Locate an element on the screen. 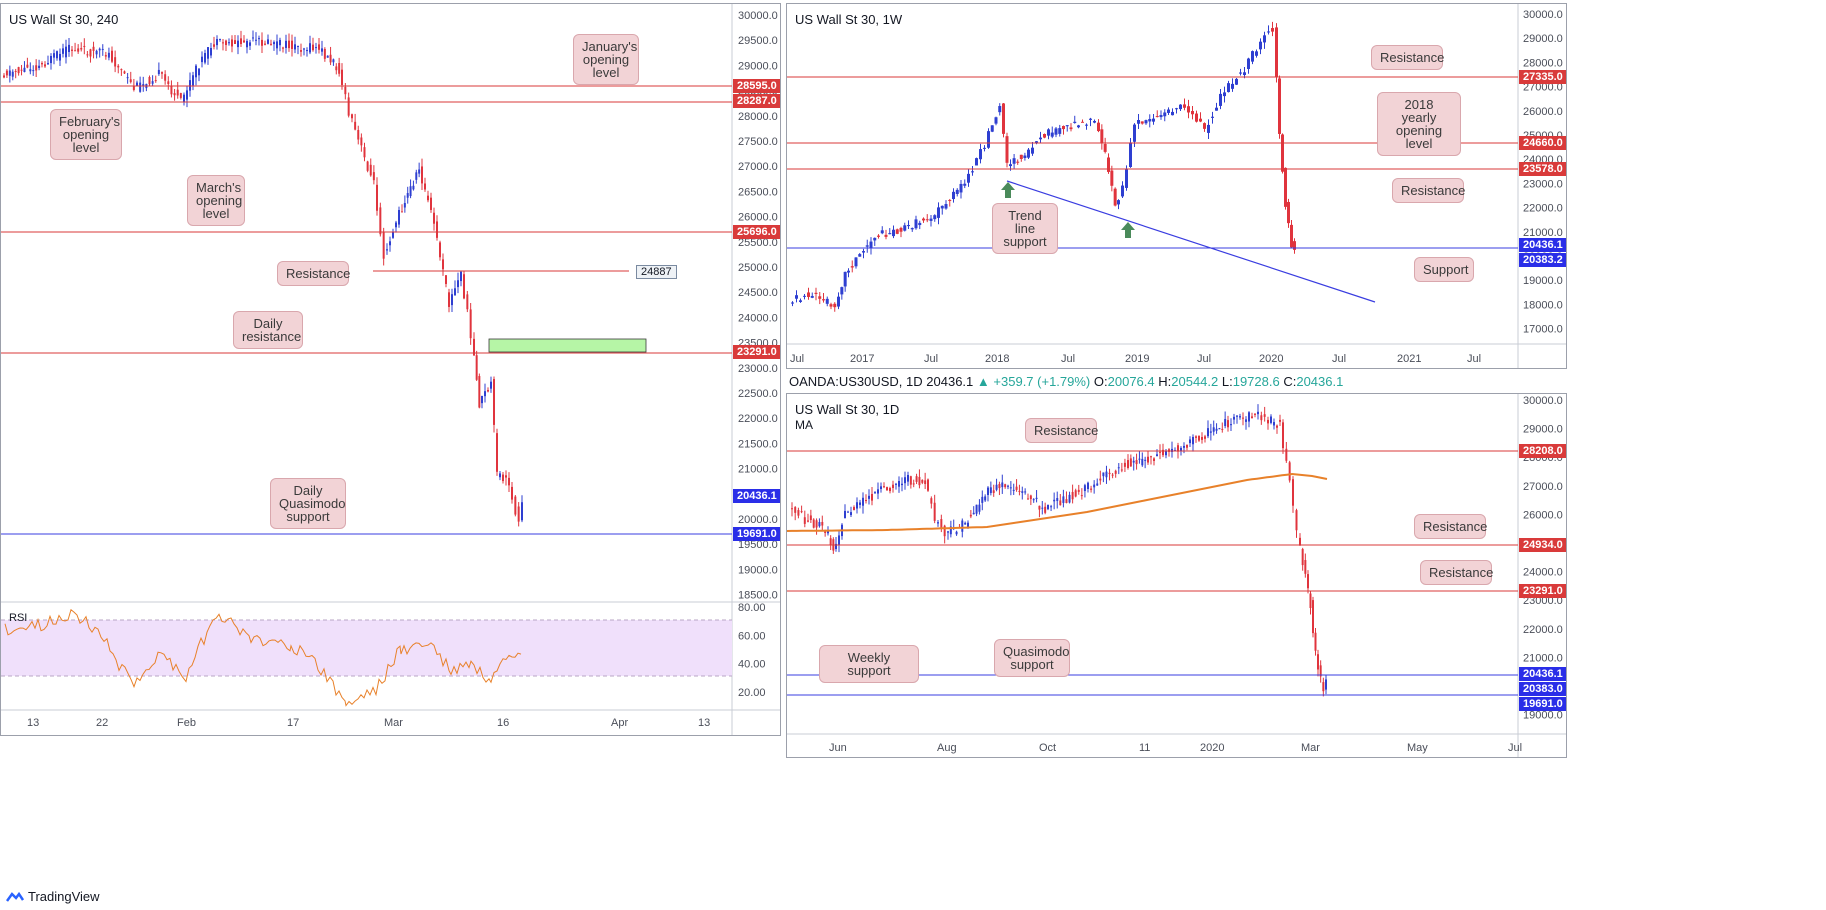 This screenshot has width=1826, height=910. x-tick-label: 2018 is located at coordinates (997, 359).